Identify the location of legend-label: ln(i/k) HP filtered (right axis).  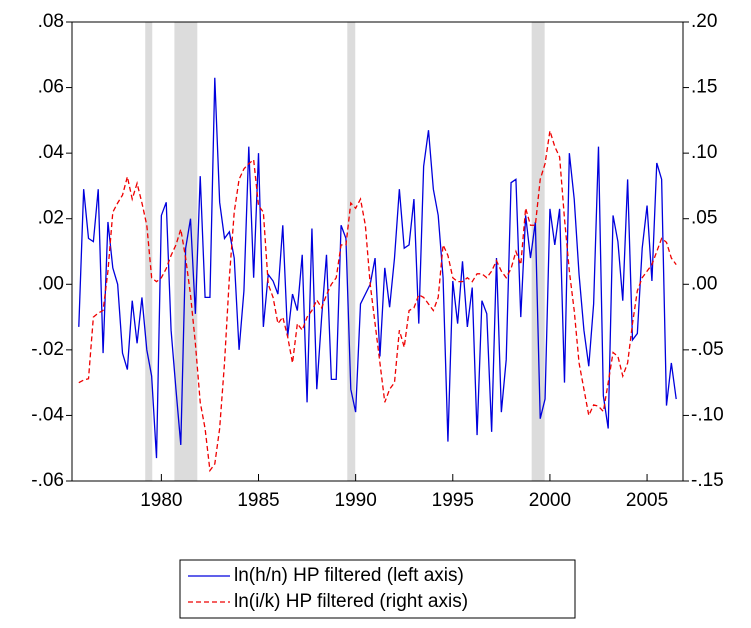
(351, 601).